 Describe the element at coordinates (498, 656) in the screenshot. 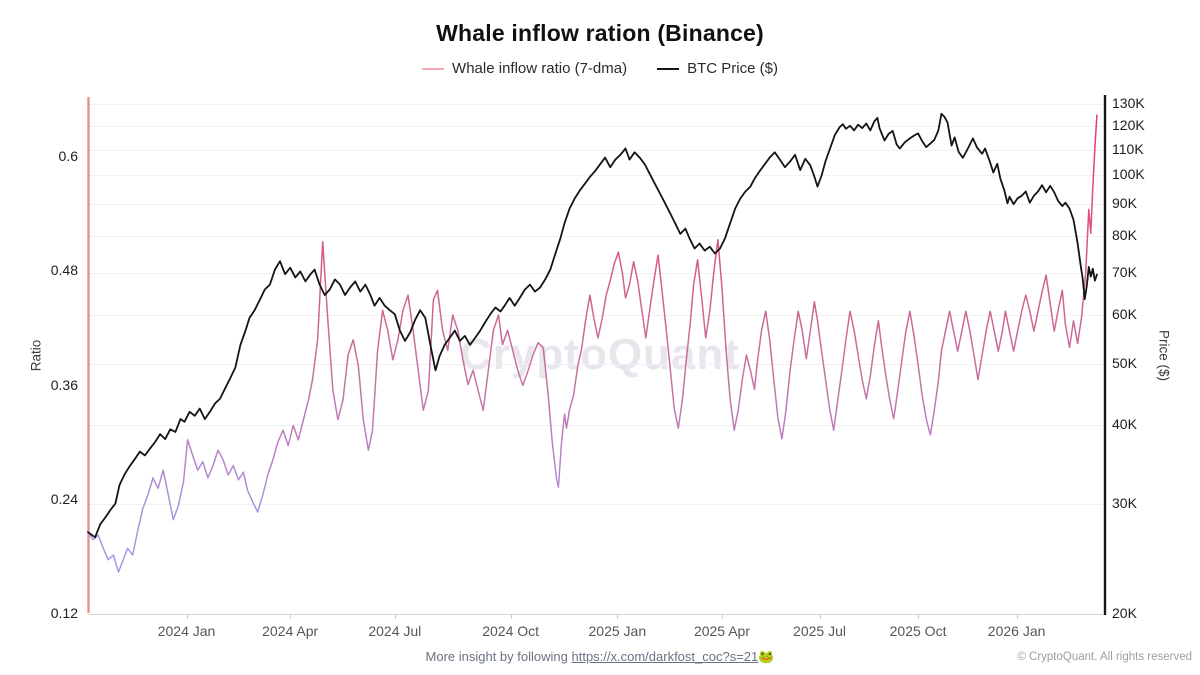

I see `footer-text: More insight by following` at that location.